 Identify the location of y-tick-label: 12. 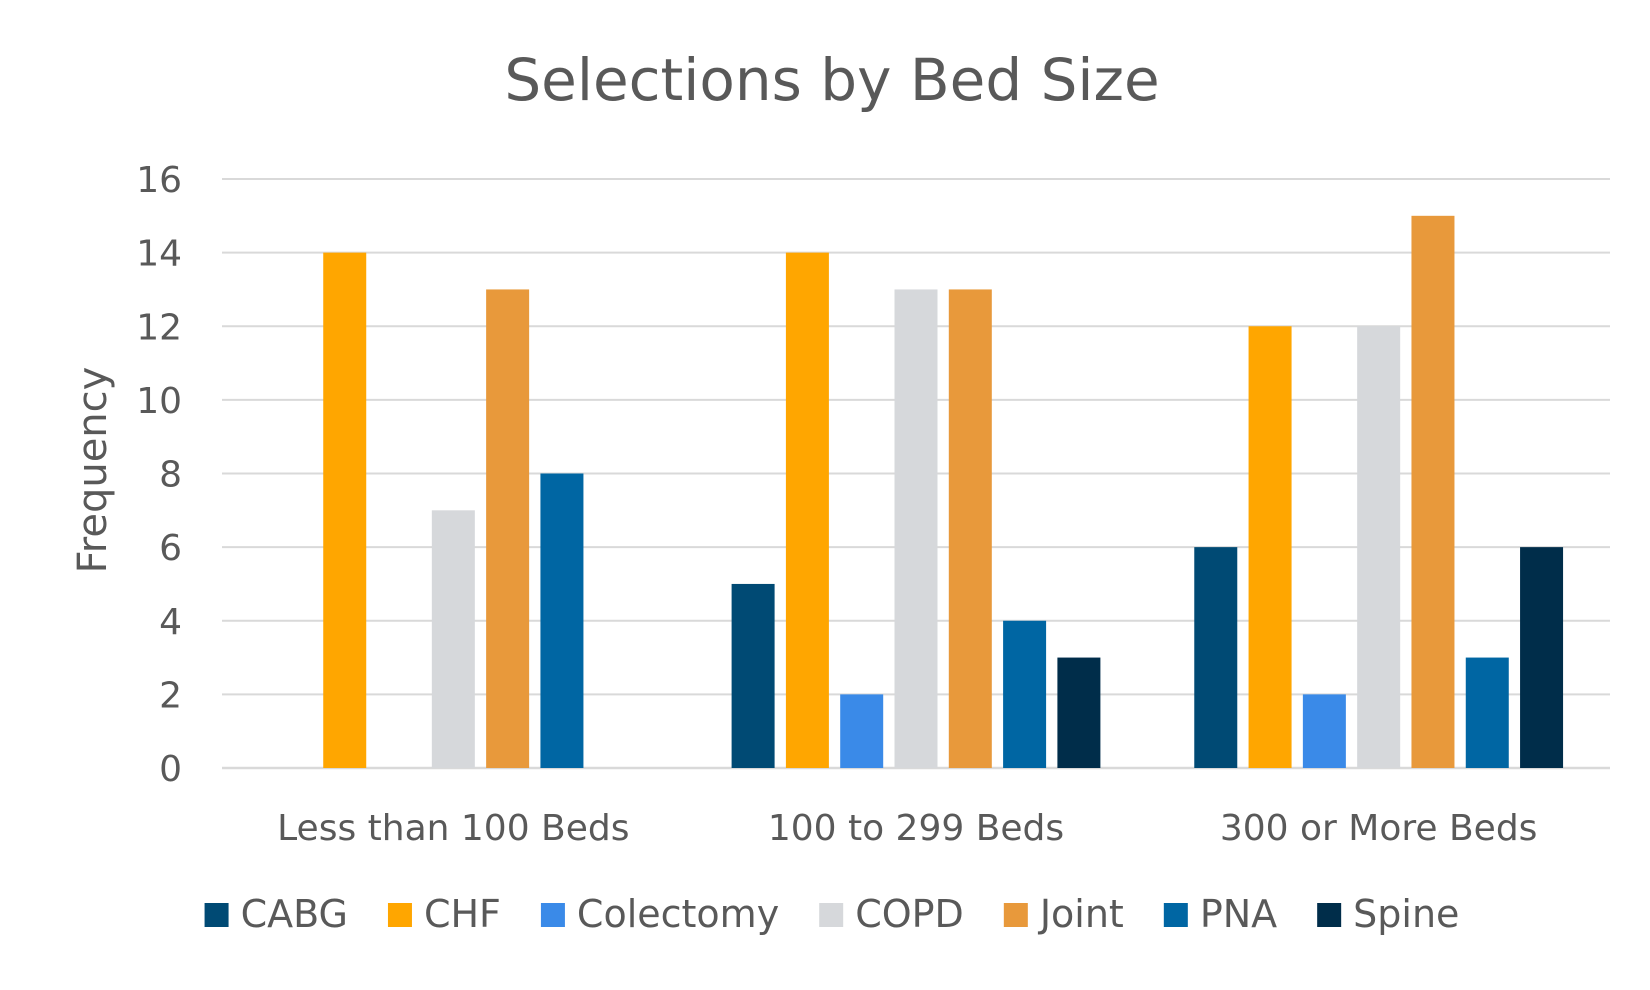
(159, 327).